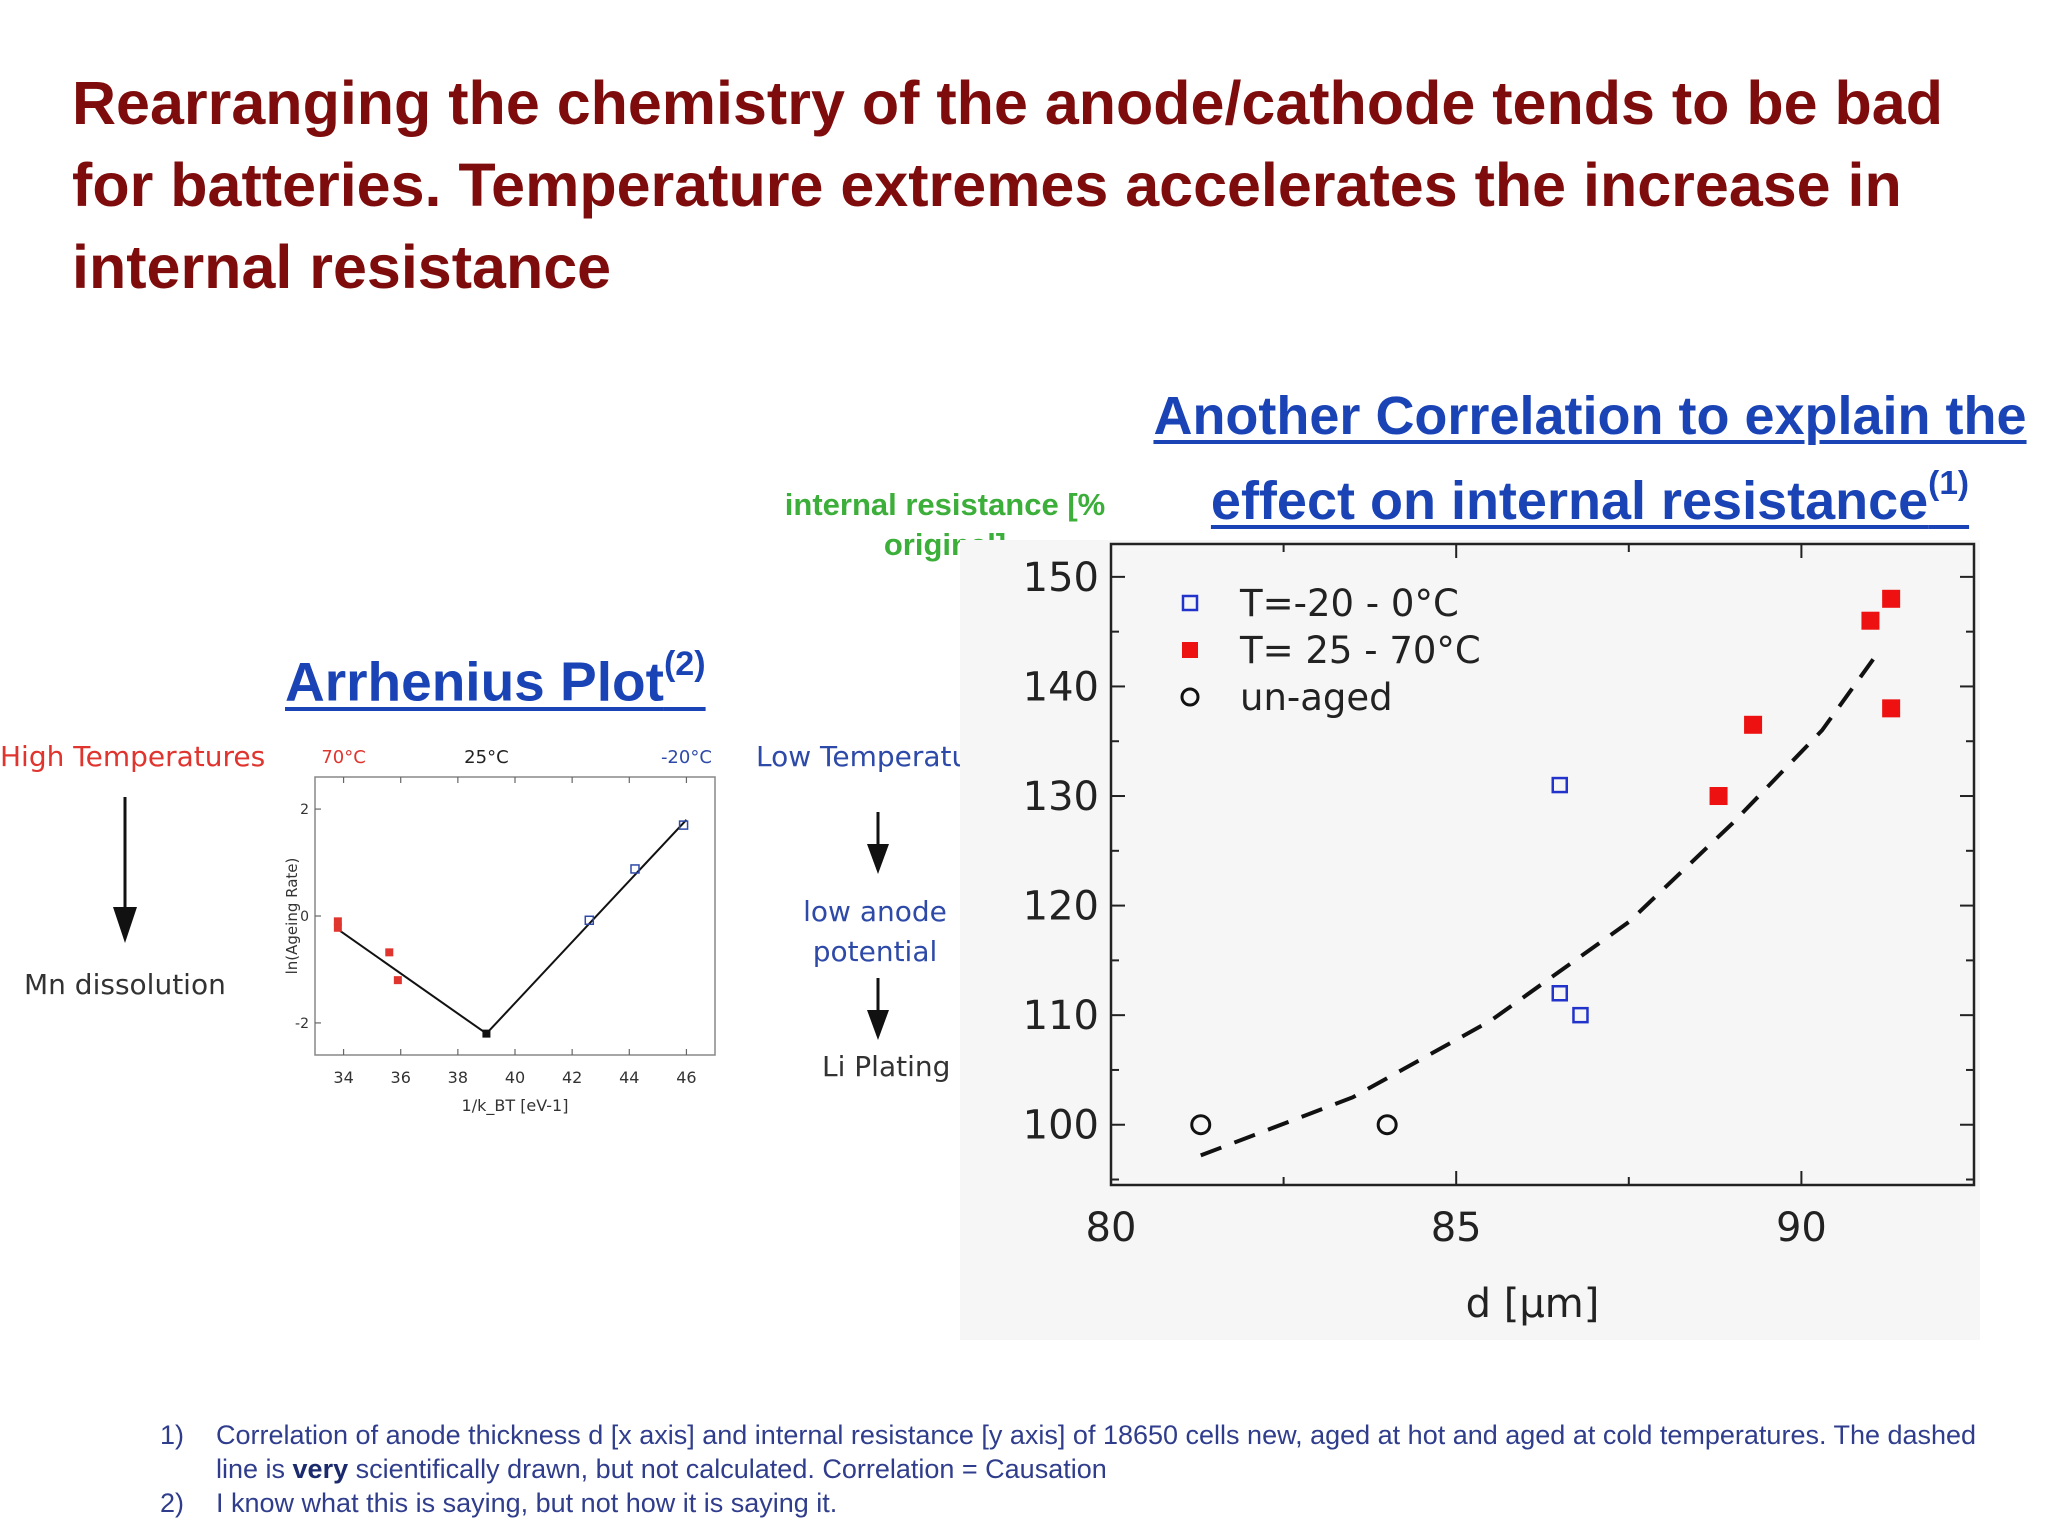  I want to click on arrhenius-heading-ref: (2), so click(684, 664).